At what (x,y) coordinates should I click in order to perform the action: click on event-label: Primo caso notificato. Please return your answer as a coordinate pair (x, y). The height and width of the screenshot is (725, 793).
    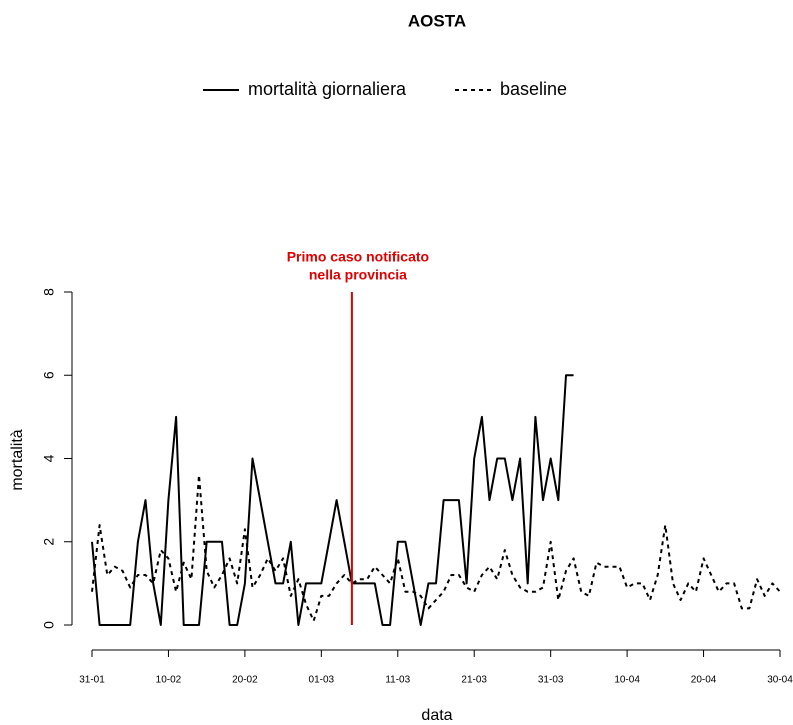
    Looking at the image, I should click on (358, 257).